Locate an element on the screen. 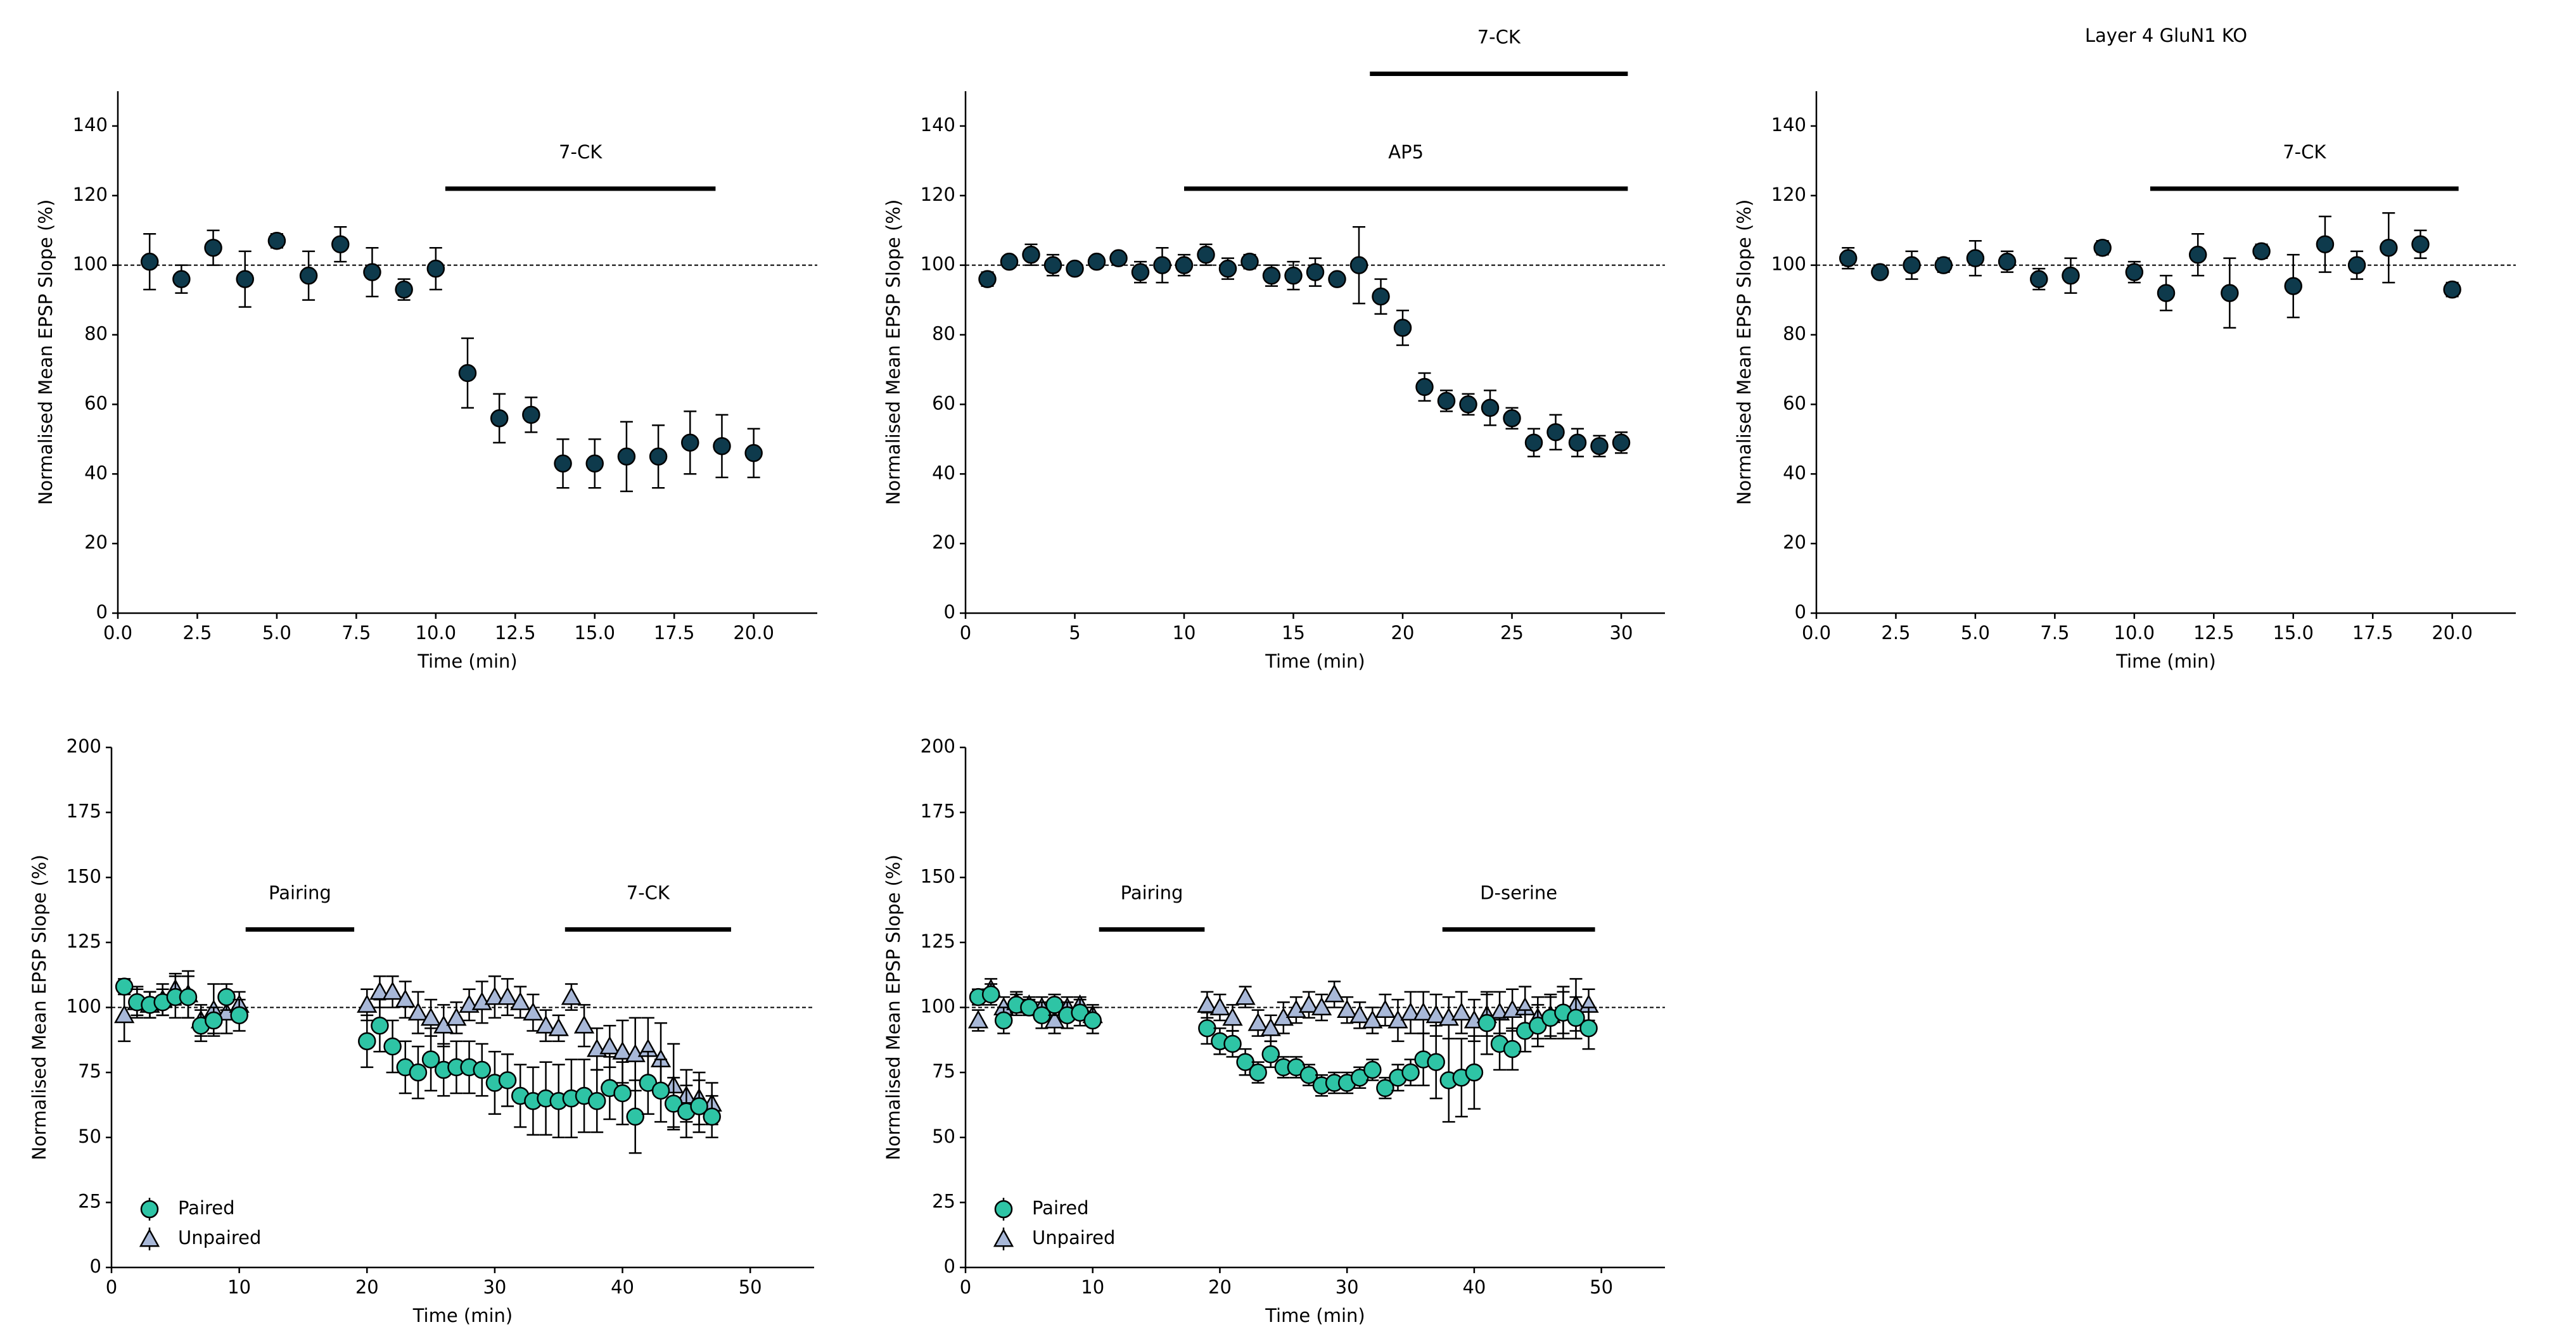  x-tick-label: 17.5 is located at coordinates (675, 633).